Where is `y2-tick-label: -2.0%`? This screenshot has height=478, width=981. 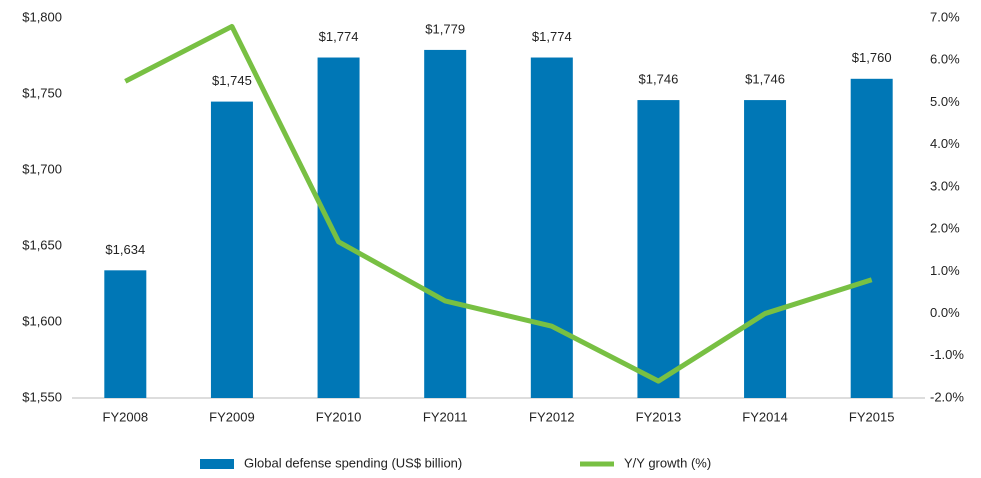
y2-tick-label: -2.0% is located at coordinates (947, 396).